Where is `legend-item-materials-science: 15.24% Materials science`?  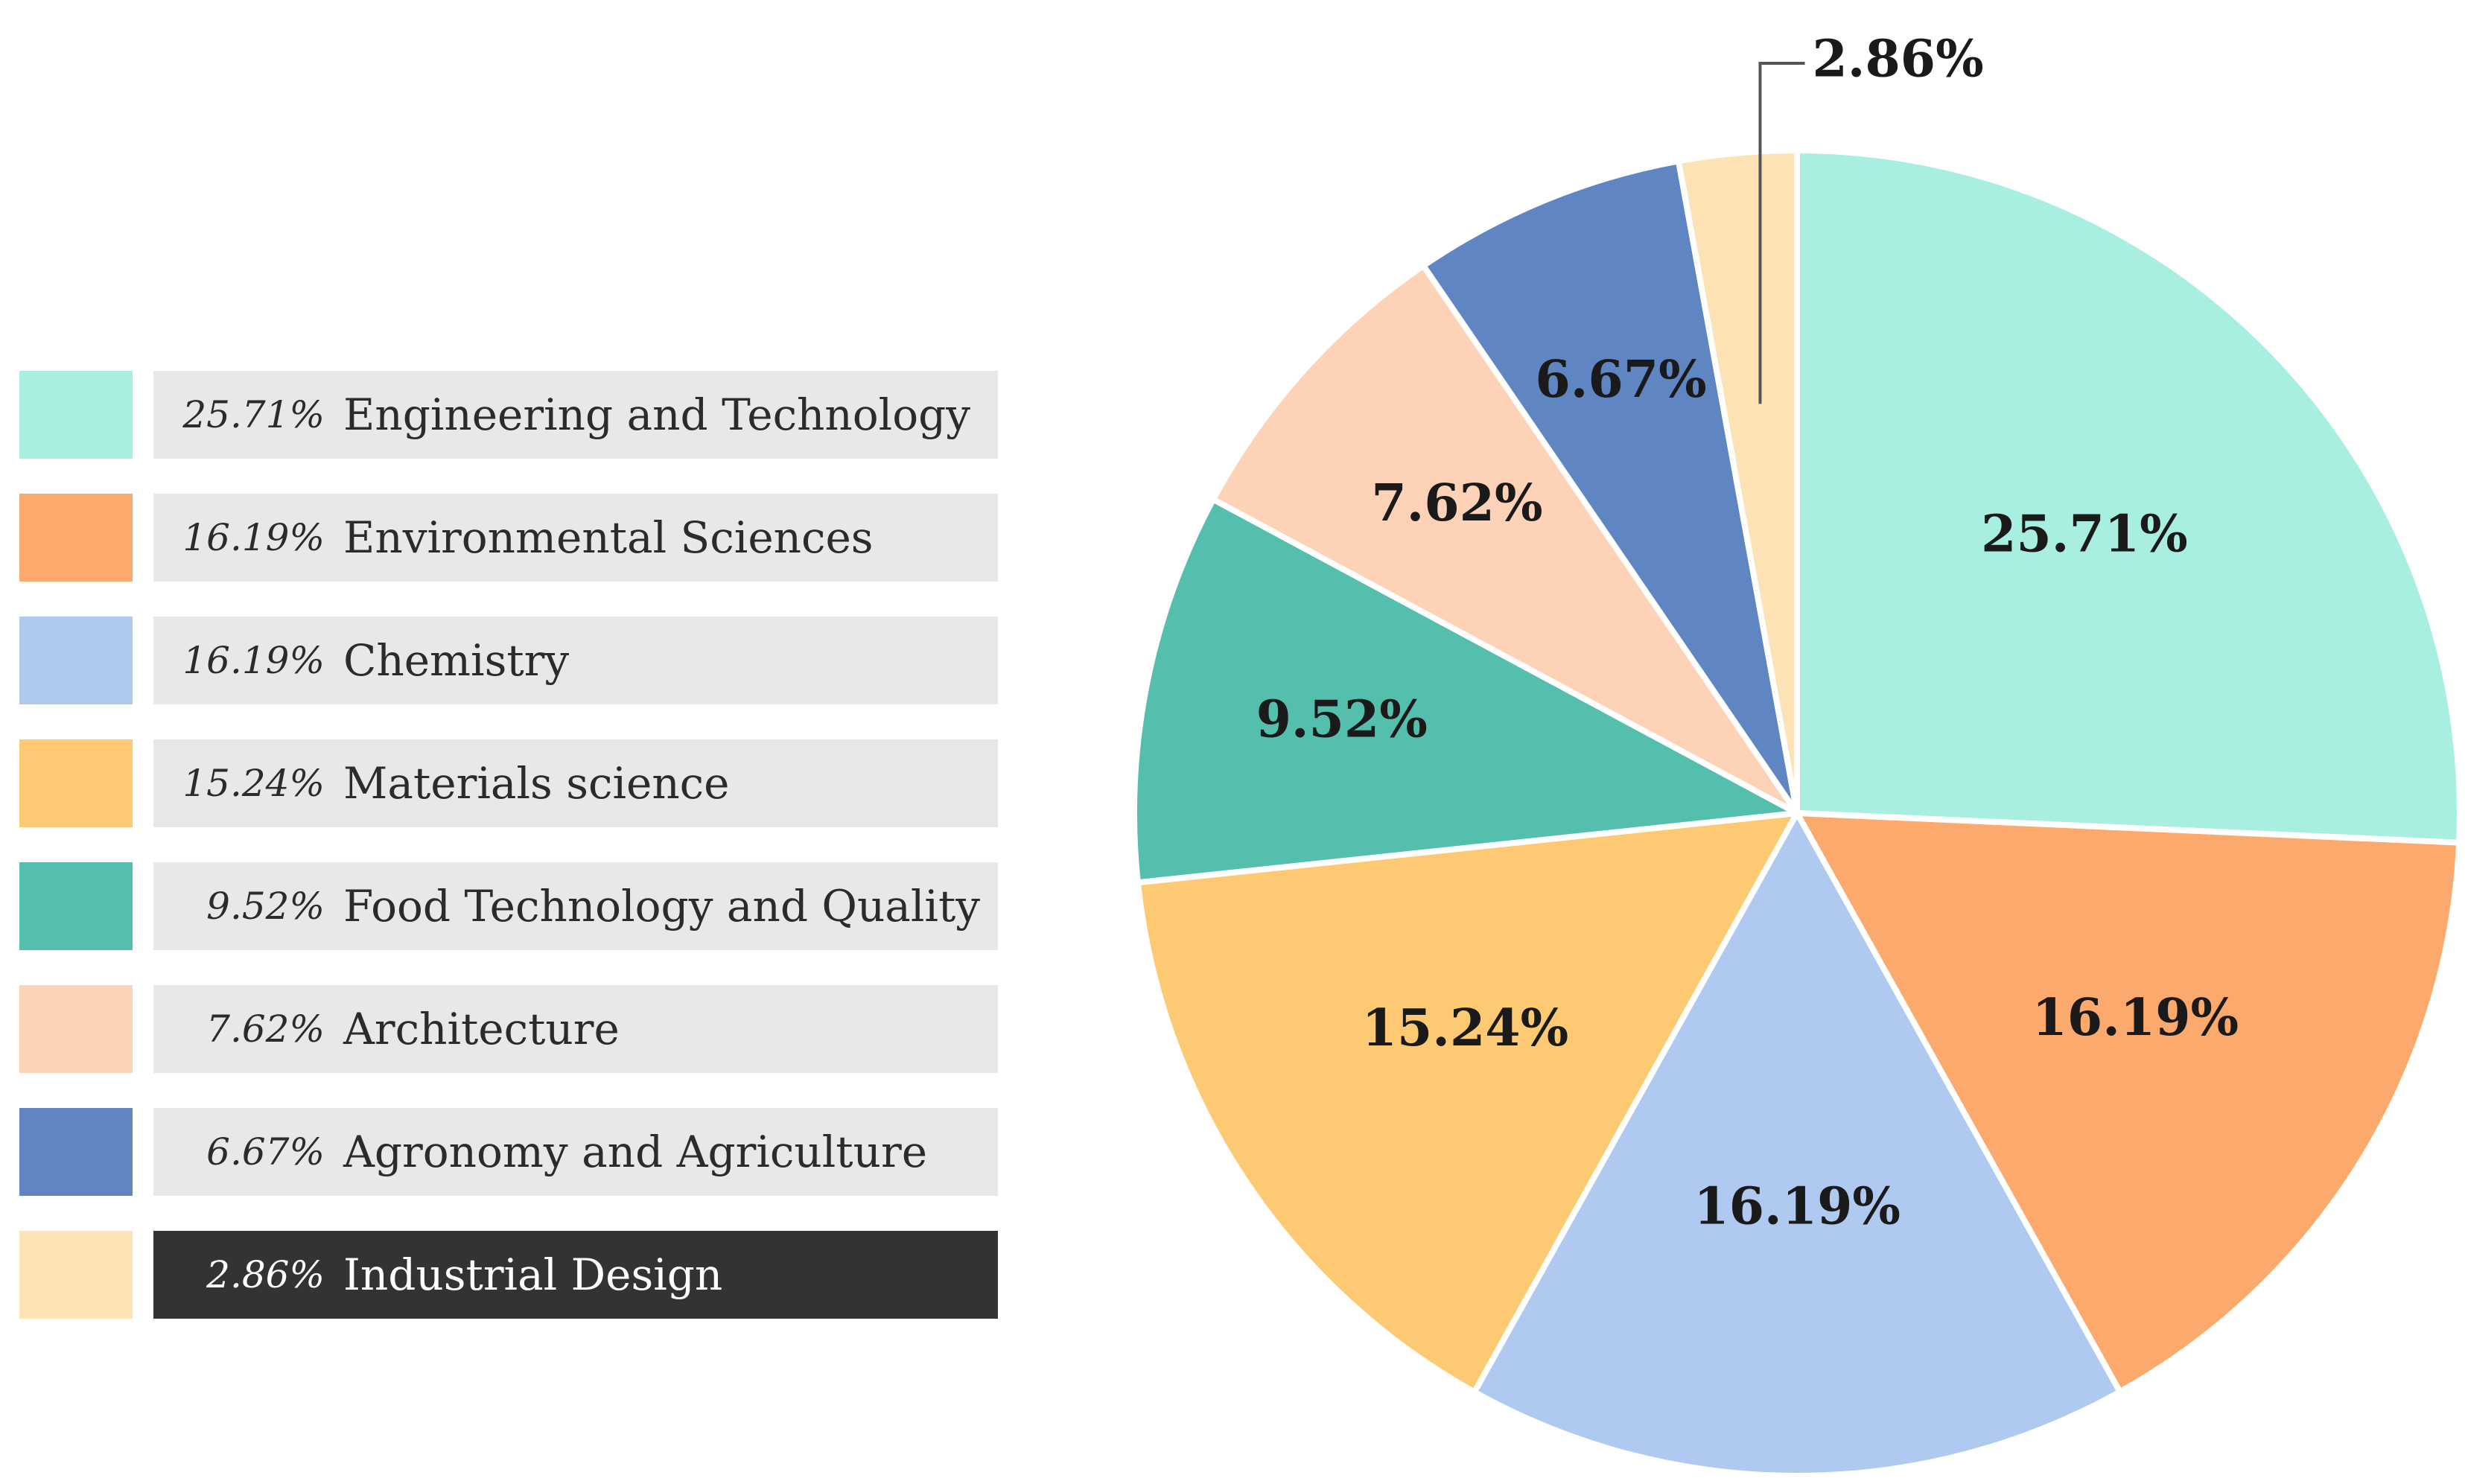 legend-item-materials-science: 15.24% Materials science is located at coordinates (510, 783).